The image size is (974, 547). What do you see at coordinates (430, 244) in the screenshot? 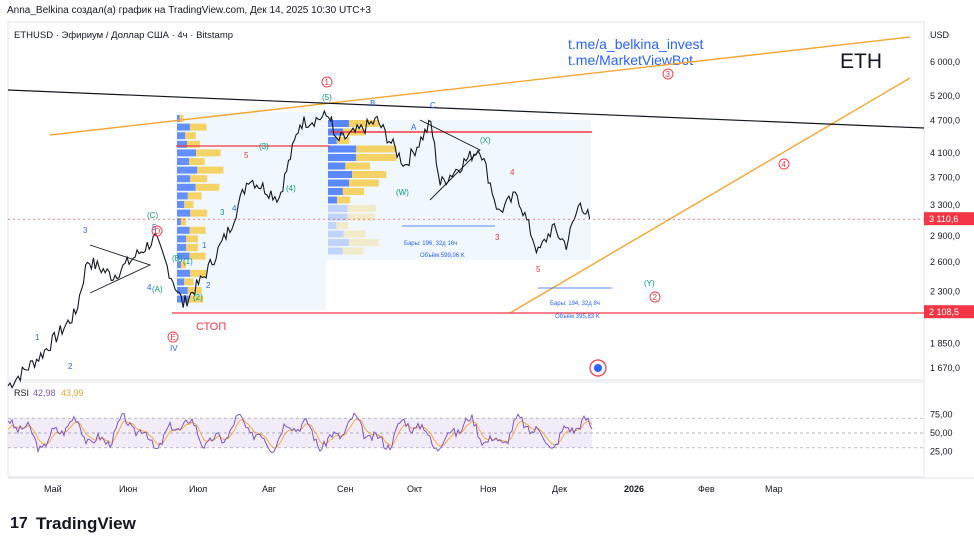
I see `measure-box-1-bars: Бары: 196, 32д 16ч` at bounding box center [430, 244].